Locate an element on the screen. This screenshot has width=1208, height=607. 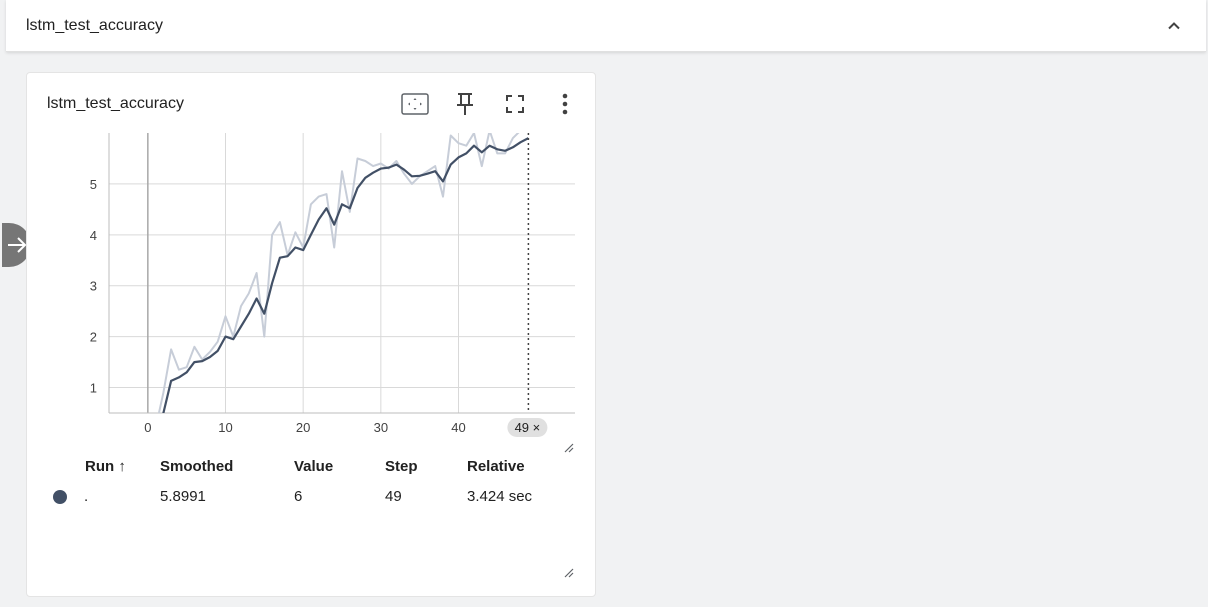
y-tick-label: 1 is located at coordinates (93, 388).